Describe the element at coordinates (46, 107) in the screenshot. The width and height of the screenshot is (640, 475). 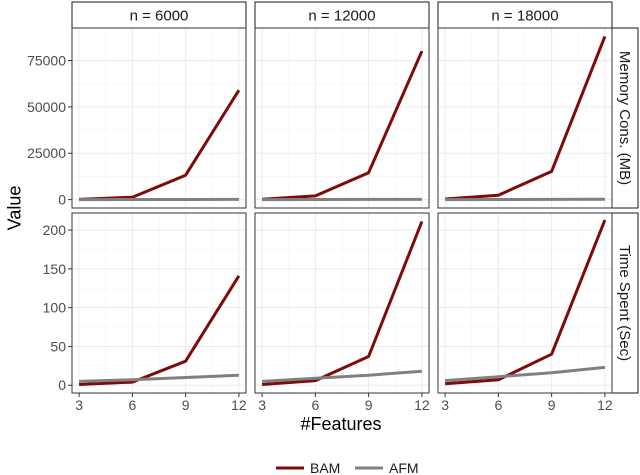
I see `y-tick-label: 50000` at that location.